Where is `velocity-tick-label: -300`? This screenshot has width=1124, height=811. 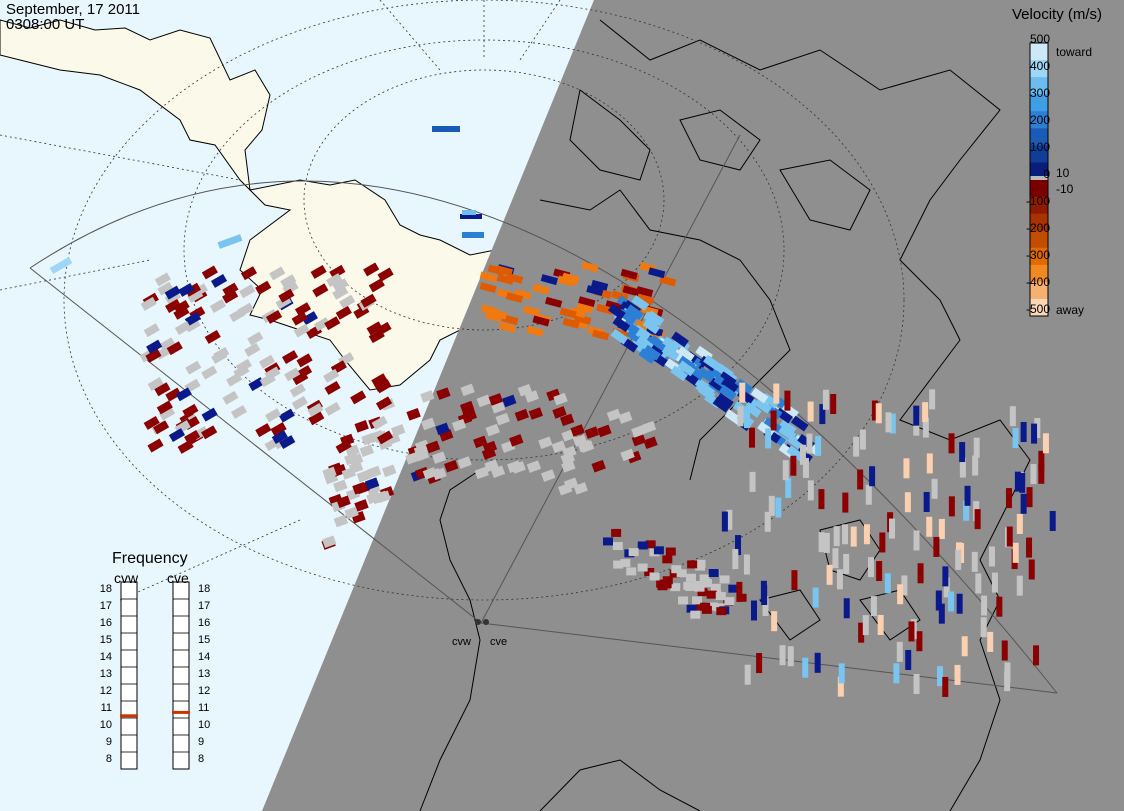 velocity-tick-label: -300 is located at coordinates (1037, 255).